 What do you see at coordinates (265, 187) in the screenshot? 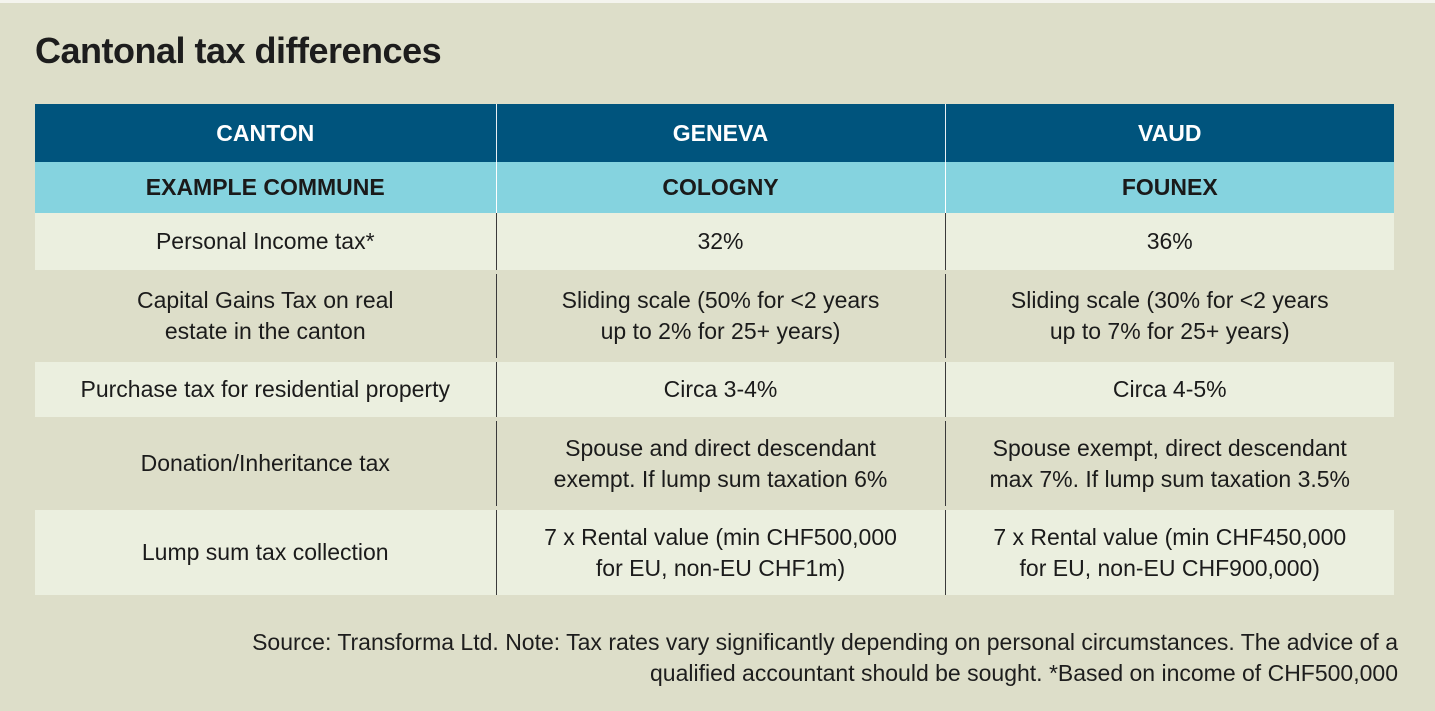
I see `subheader-example-commune: EXAMPLE COMMUNE` at bounding box center [265, 187].